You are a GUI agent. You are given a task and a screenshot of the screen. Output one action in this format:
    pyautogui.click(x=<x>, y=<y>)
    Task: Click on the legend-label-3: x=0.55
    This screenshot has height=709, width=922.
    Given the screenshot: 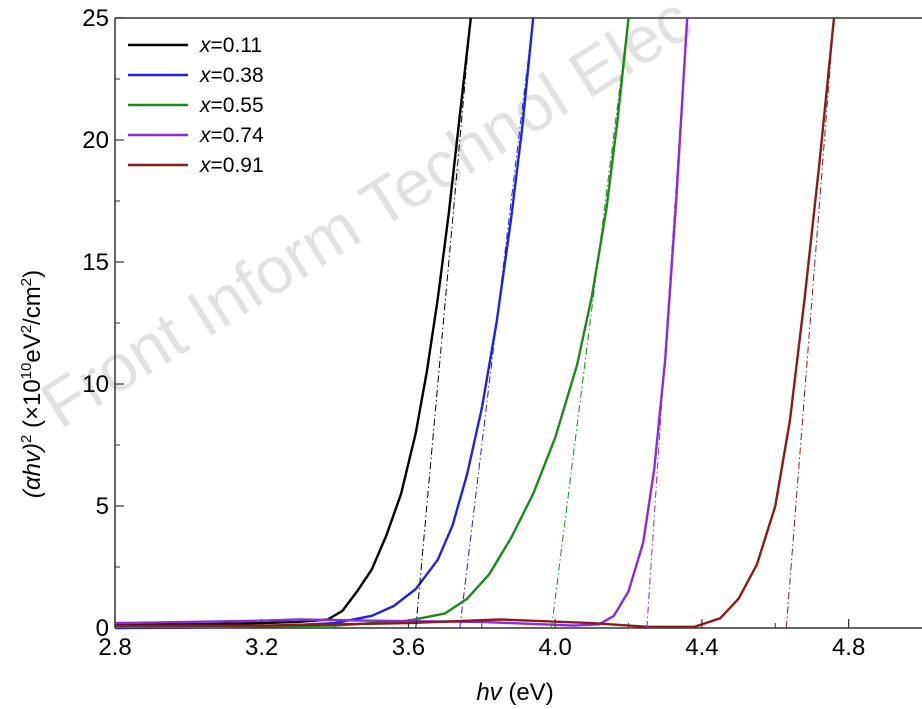 What is the action you would take?
    pyautogui.click(x=231, y=105)
    